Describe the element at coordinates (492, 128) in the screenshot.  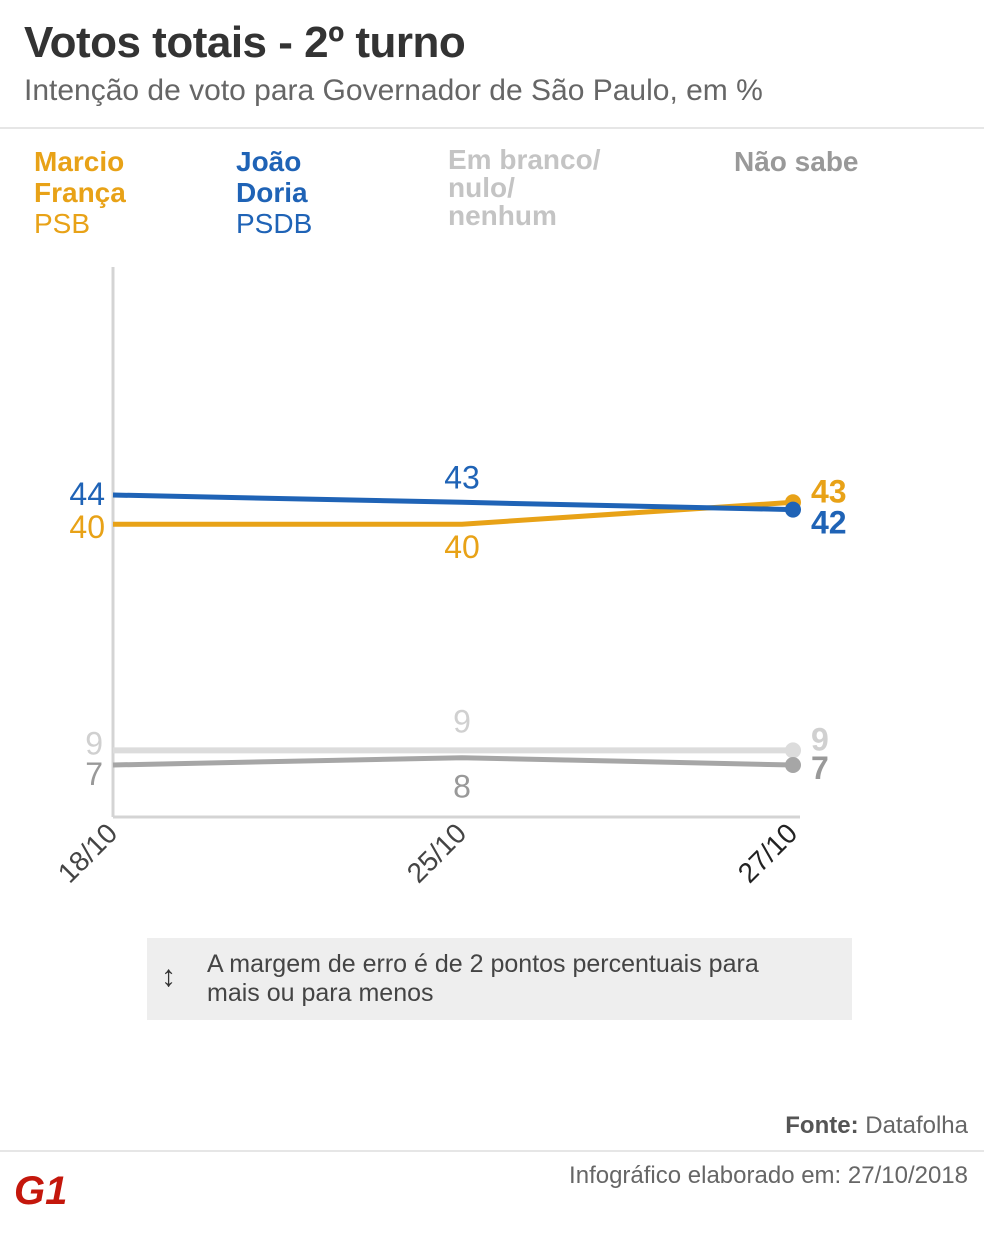
I see `header-divider` at that location.